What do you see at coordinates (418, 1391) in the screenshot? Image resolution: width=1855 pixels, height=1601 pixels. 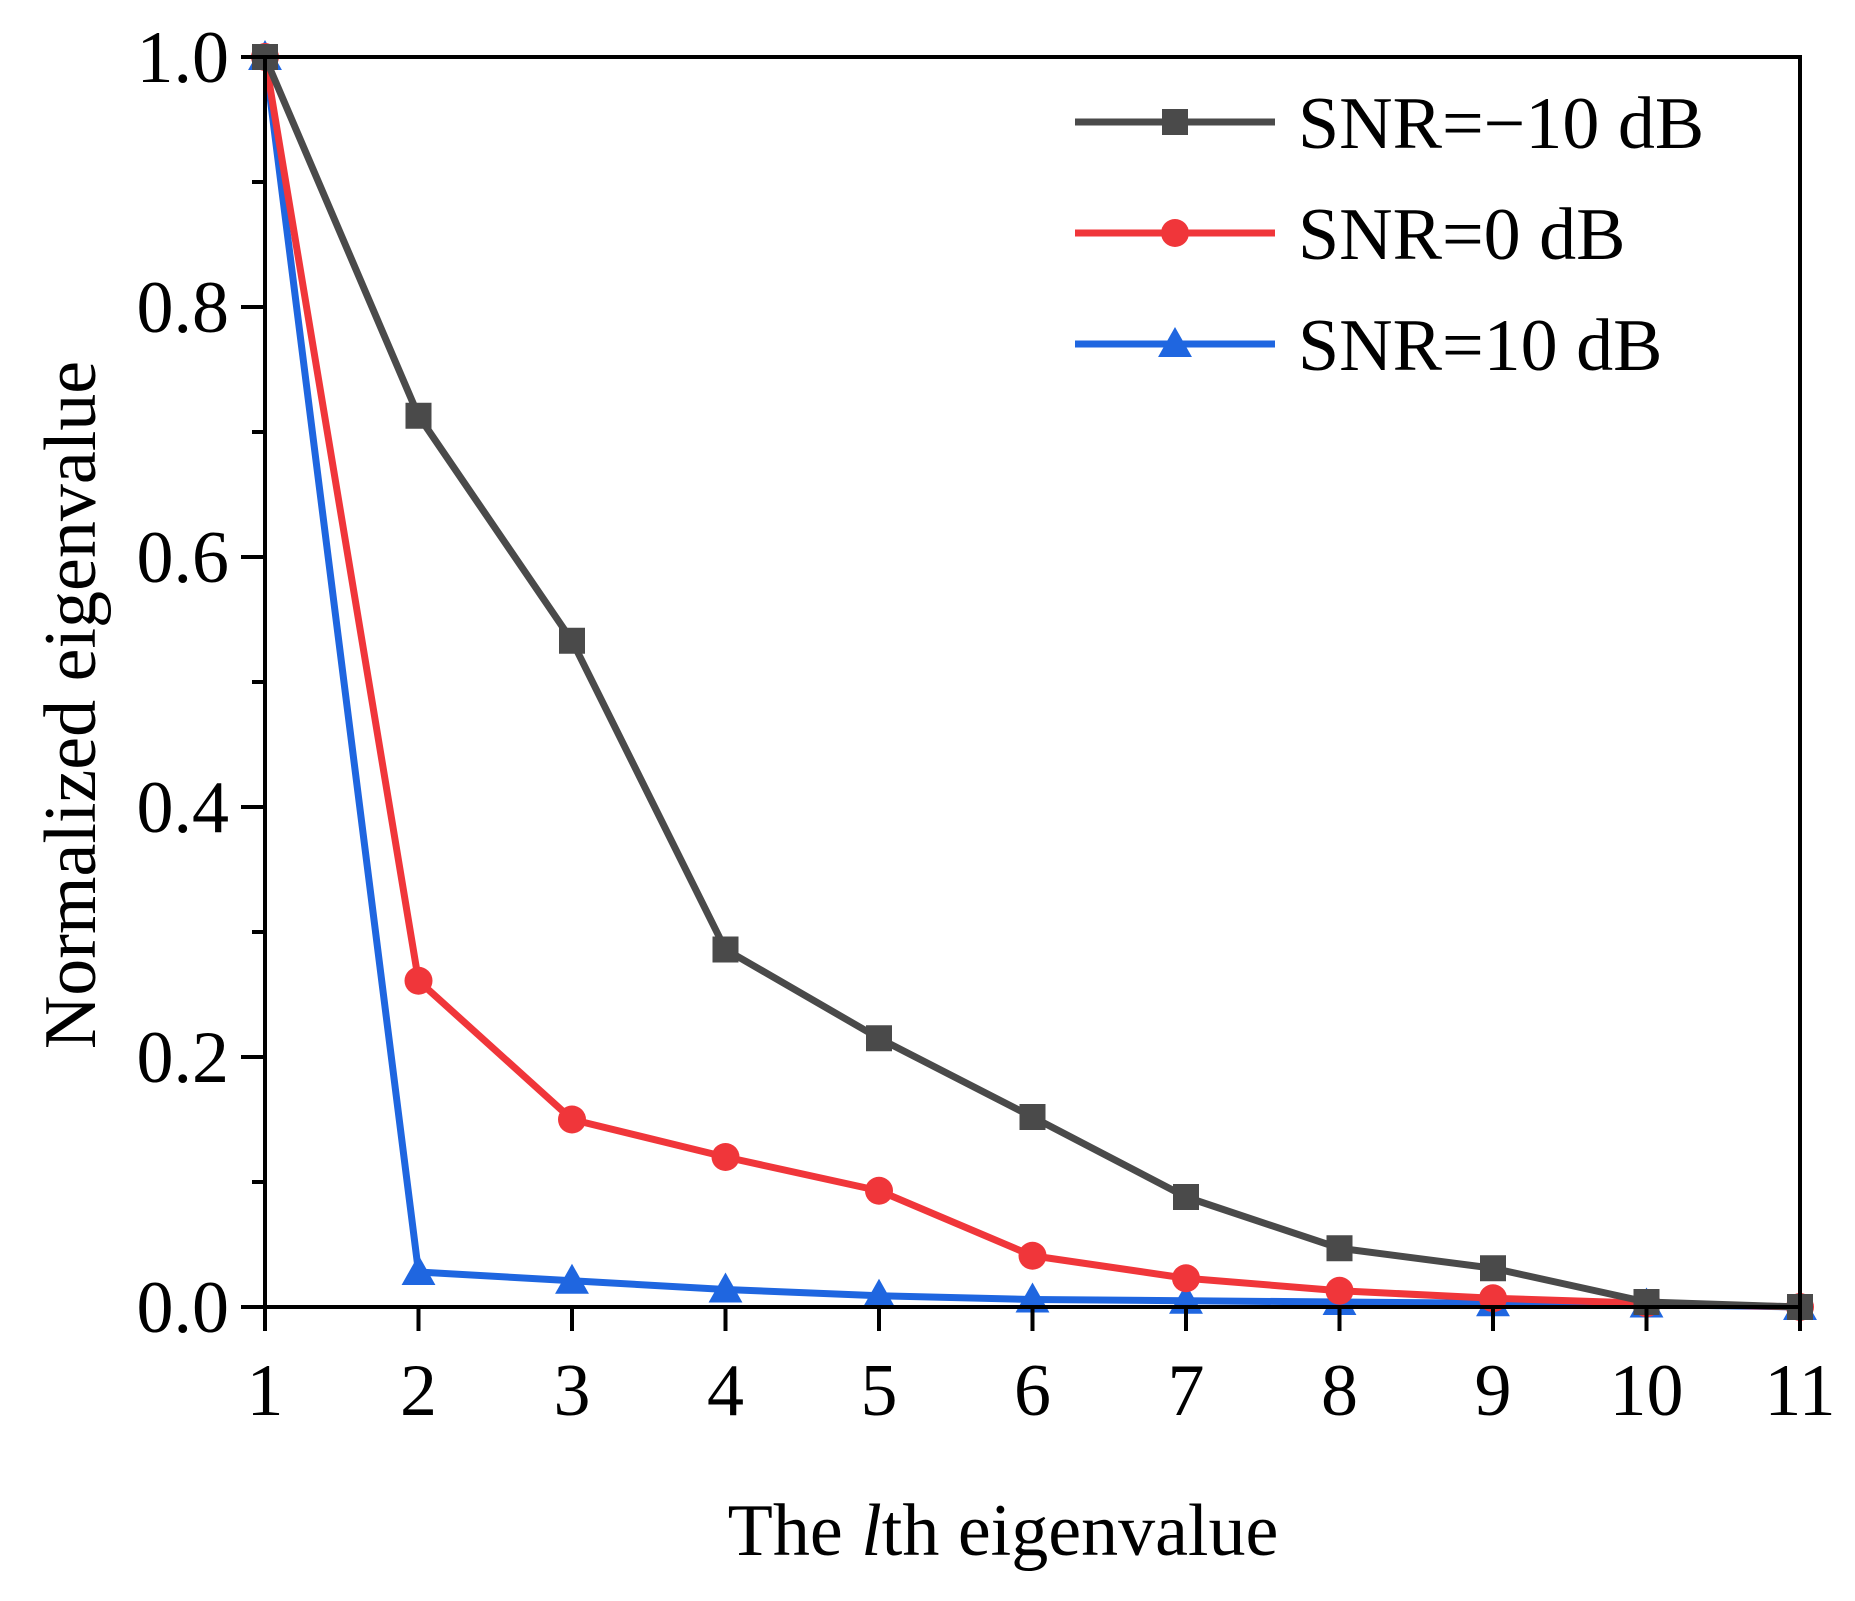 I see `x-tick-label: 2` at bounding box center [418, 1391].